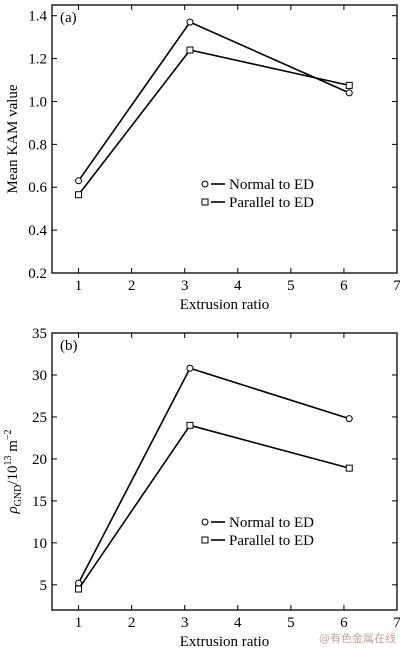 This screenshot has width=400, height=648. I want to click on y-tick-label: 0.6, so click(37, 188).